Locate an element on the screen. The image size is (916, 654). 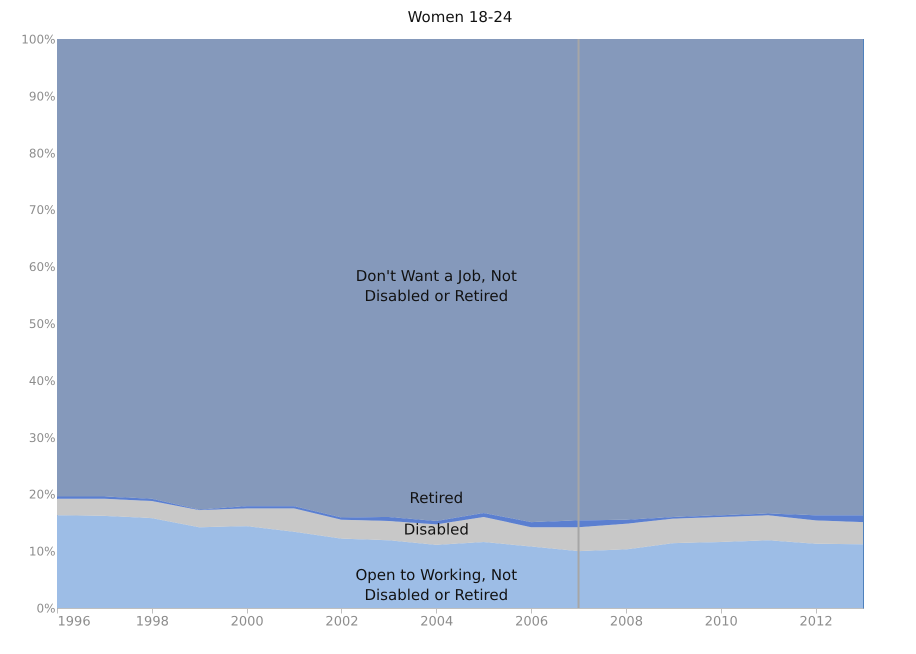
chart-title: Women 18-24 is located at coordinates (460, 17).